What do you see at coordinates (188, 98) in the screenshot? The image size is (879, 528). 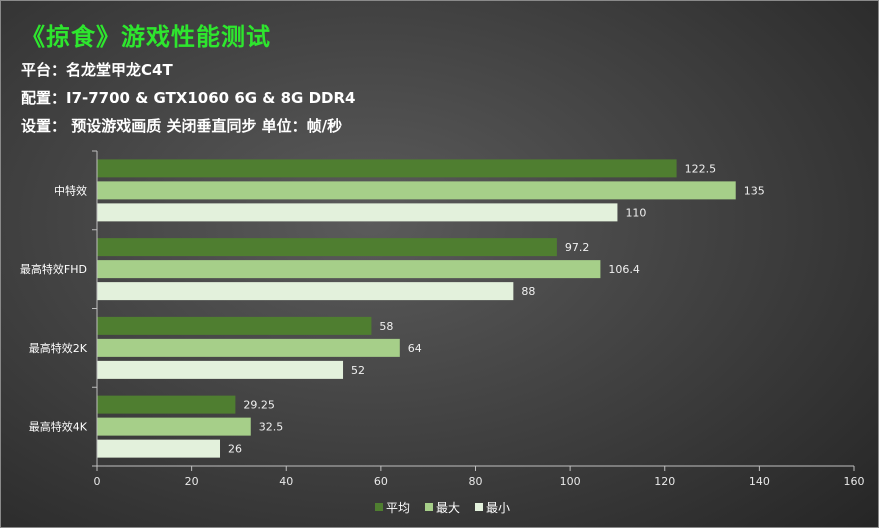 I see `config-line: 配置：I7-7700 & GTX1060 6G & 8G DDR4` at bounding box center [188, 98].